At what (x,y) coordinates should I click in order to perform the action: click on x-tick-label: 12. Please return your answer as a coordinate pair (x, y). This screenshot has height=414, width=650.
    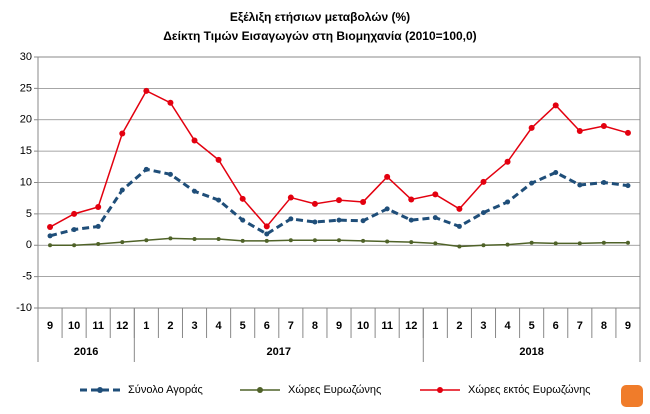
    Looking at the image, I should click on (122, 326).